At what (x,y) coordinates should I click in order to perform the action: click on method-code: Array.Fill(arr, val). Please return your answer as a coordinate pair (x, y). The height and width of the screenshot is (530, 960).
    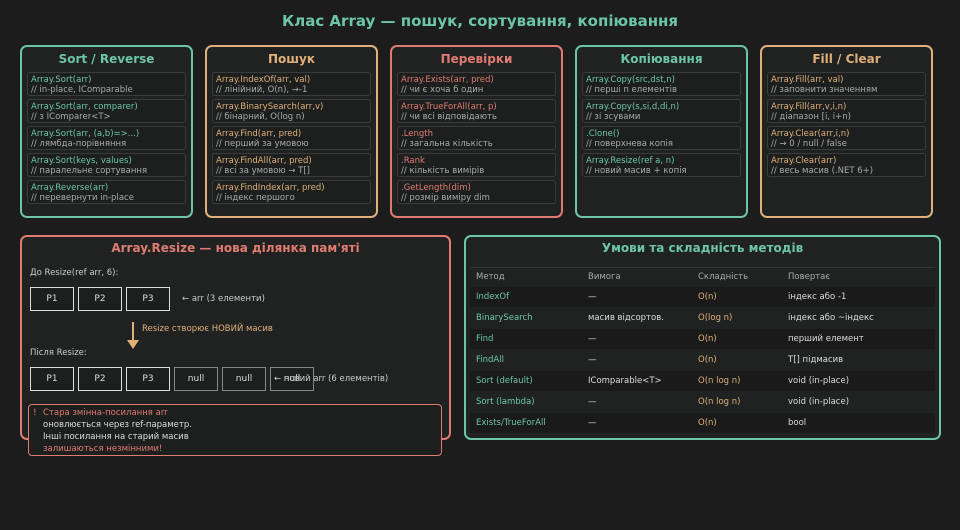
    Looking at the image, I should click on (807, 80).